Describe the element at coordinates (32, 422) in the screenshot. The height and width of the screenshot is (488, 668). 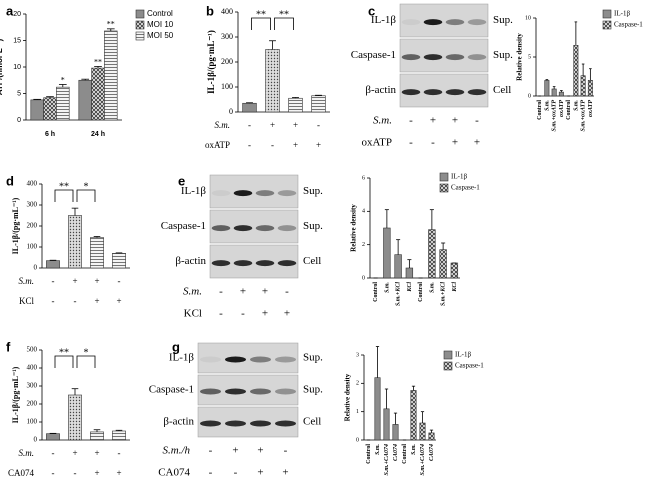
I see `y-tick-label: 100` at that location.